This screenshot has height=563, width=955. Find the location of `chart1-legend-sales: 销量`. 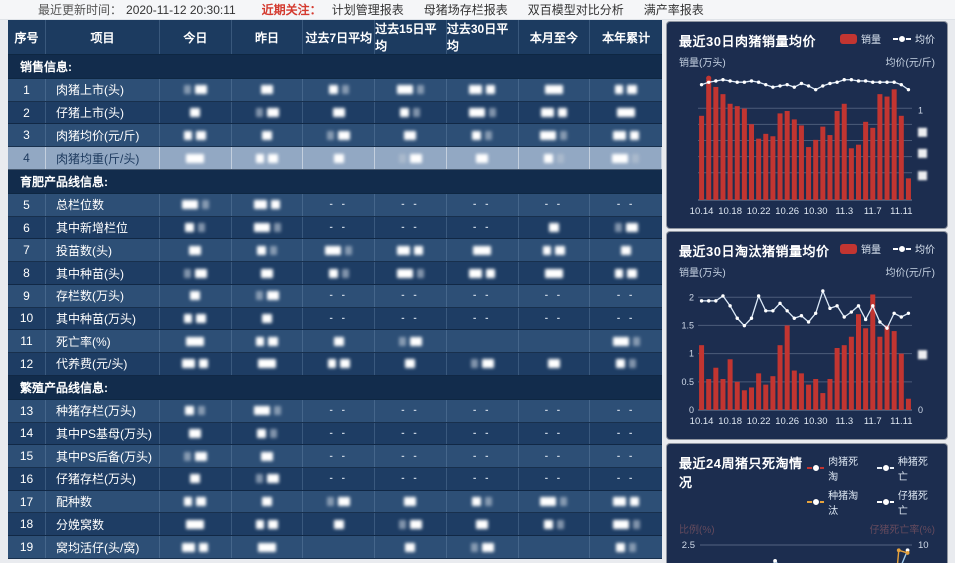

chart1-legend-sales: 销量 is located at coordinates (860, 38).